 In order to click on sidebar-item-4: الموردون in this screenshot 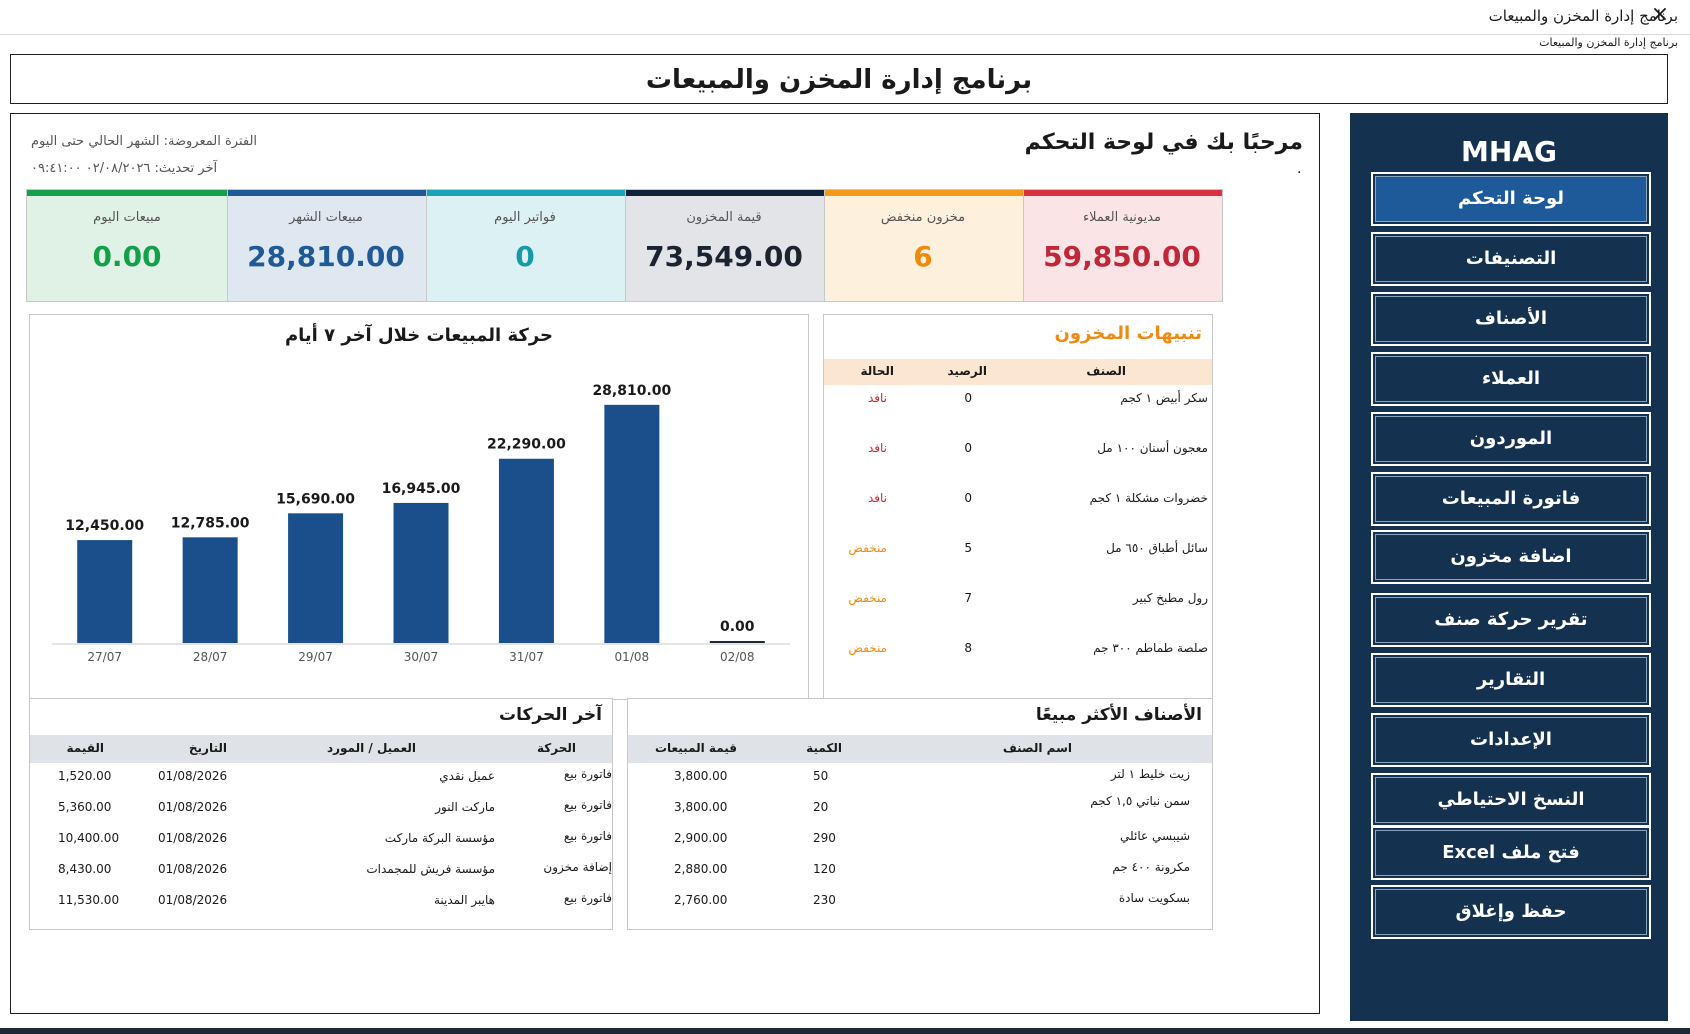, I will do `click(1511, 439)`.